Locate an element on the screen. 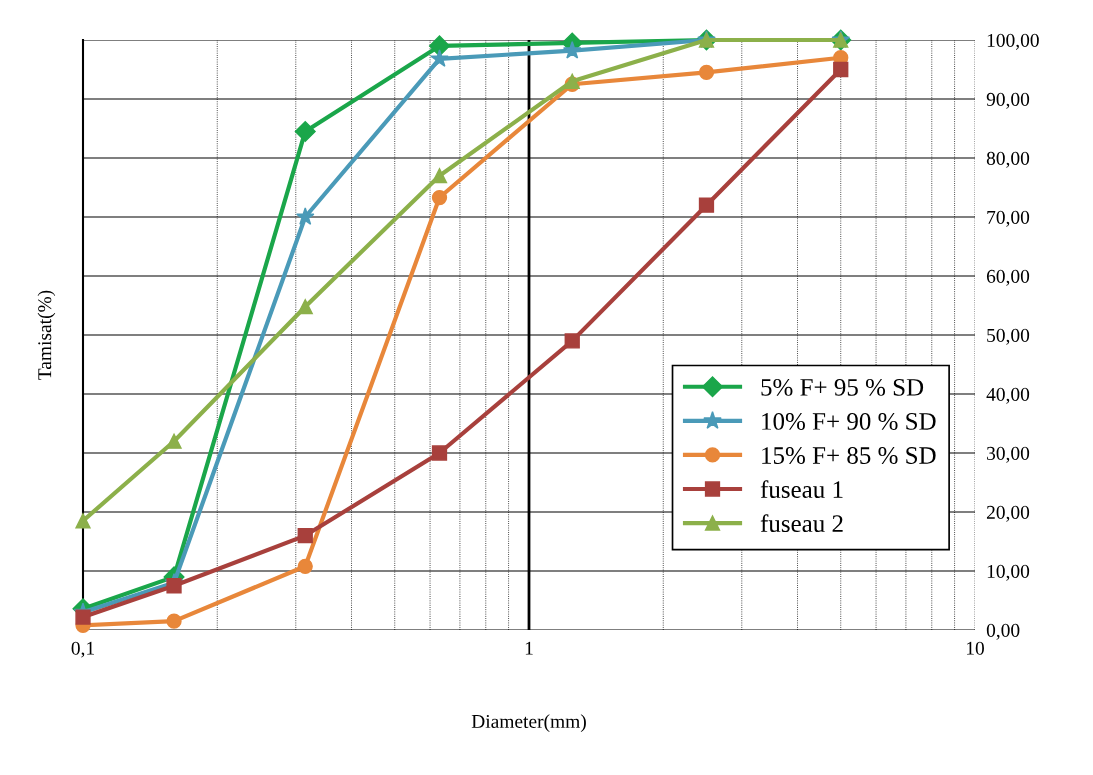  y-tick-label: 0,00 is located at coordinates (1003, 631).